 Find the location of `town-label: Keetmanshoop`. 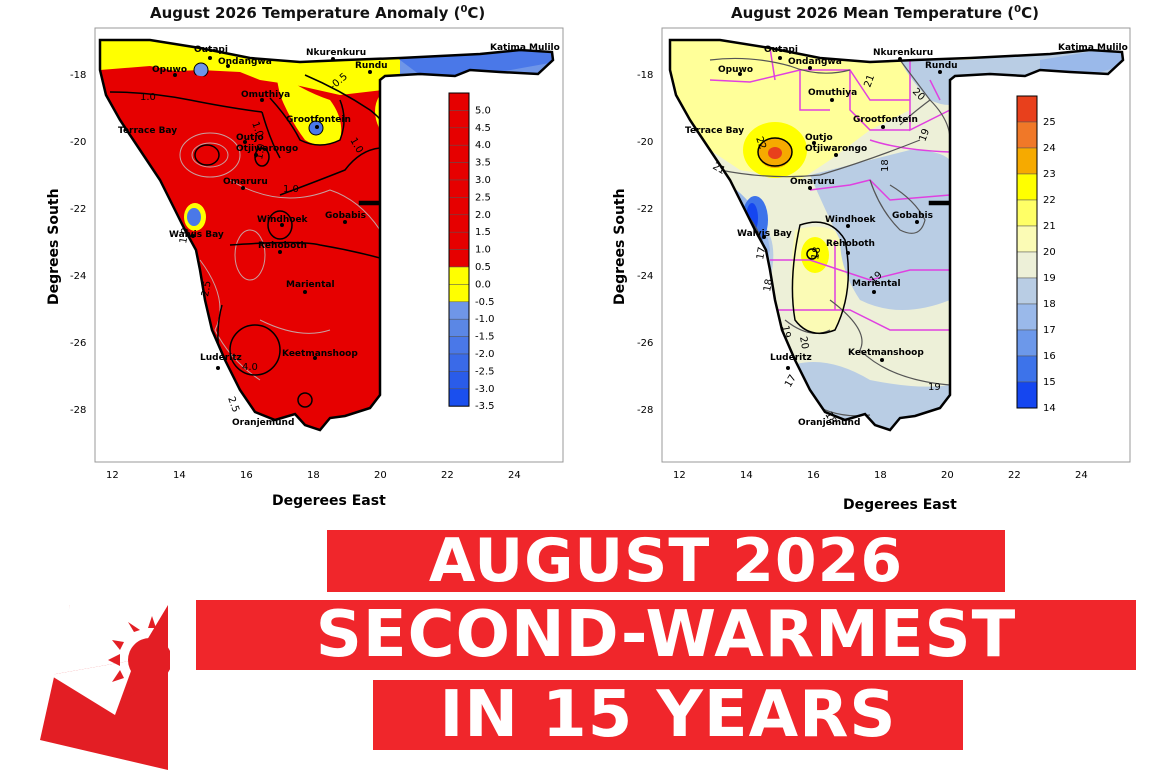

town-label: Keetmanshoop is located at coordinates (886, 353).